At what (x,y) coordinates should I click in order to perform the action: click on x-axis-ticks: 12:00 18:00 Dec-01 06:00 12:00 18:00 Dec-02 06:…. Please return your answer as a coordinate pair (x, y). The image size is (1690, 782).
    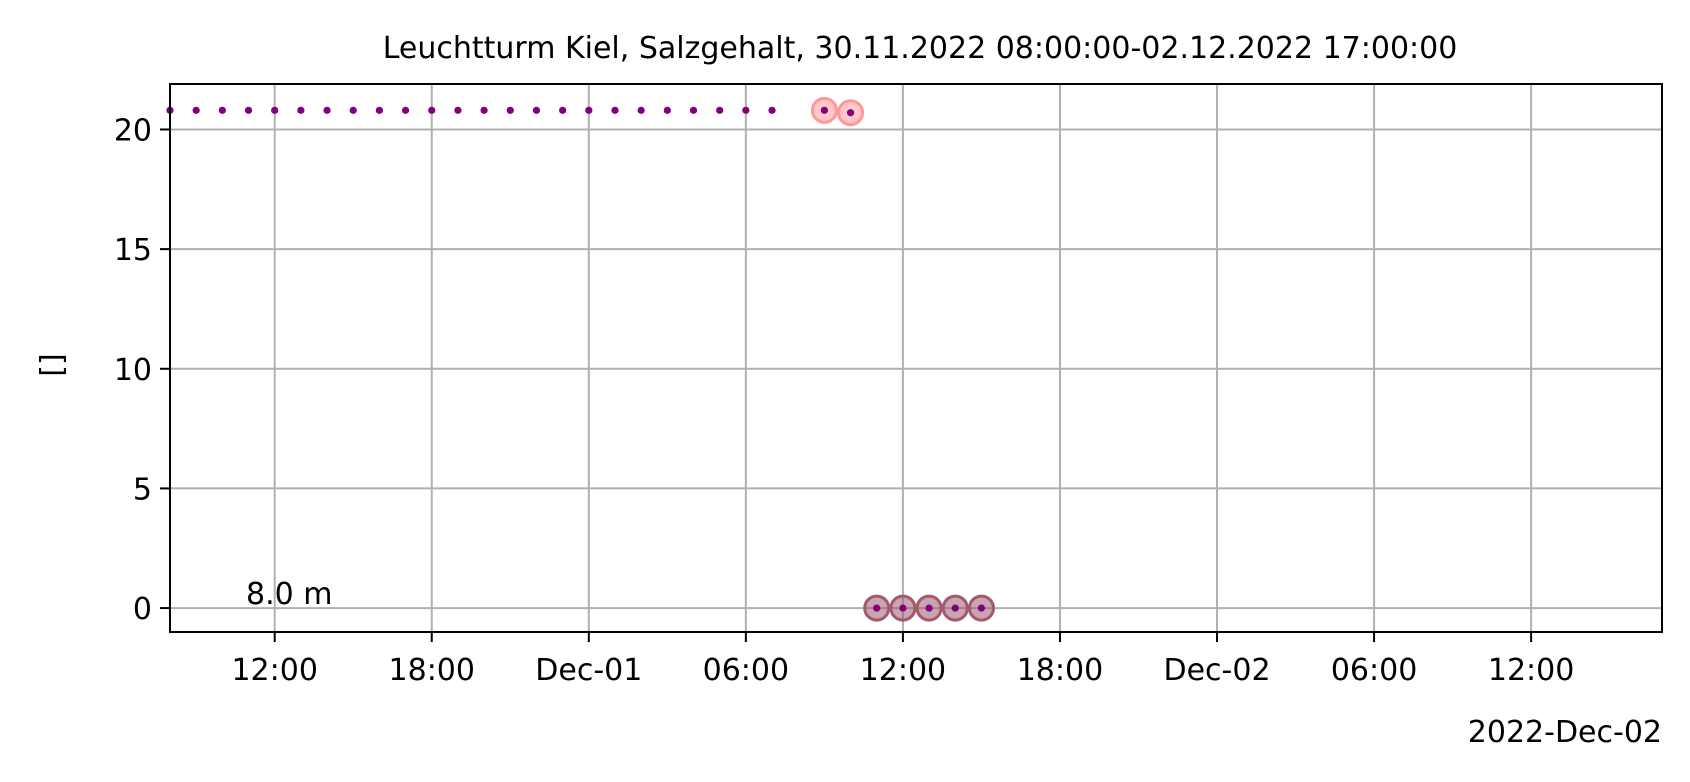
    Looking at the image, I should click on (902, 660).